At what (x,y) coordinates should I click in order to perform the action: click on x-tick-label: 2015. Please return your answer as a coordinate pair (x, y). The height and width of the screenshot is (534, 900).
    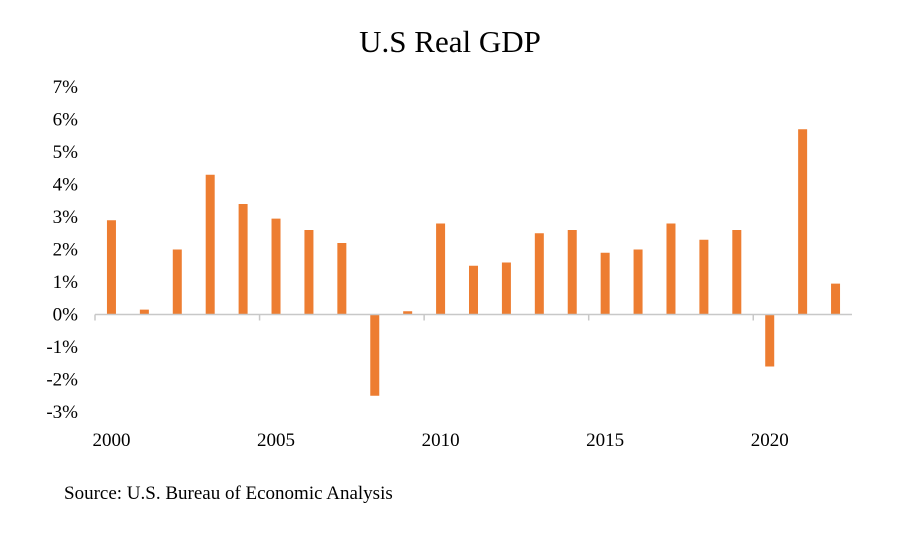
    Looking at the image, I should click on (605, 440).